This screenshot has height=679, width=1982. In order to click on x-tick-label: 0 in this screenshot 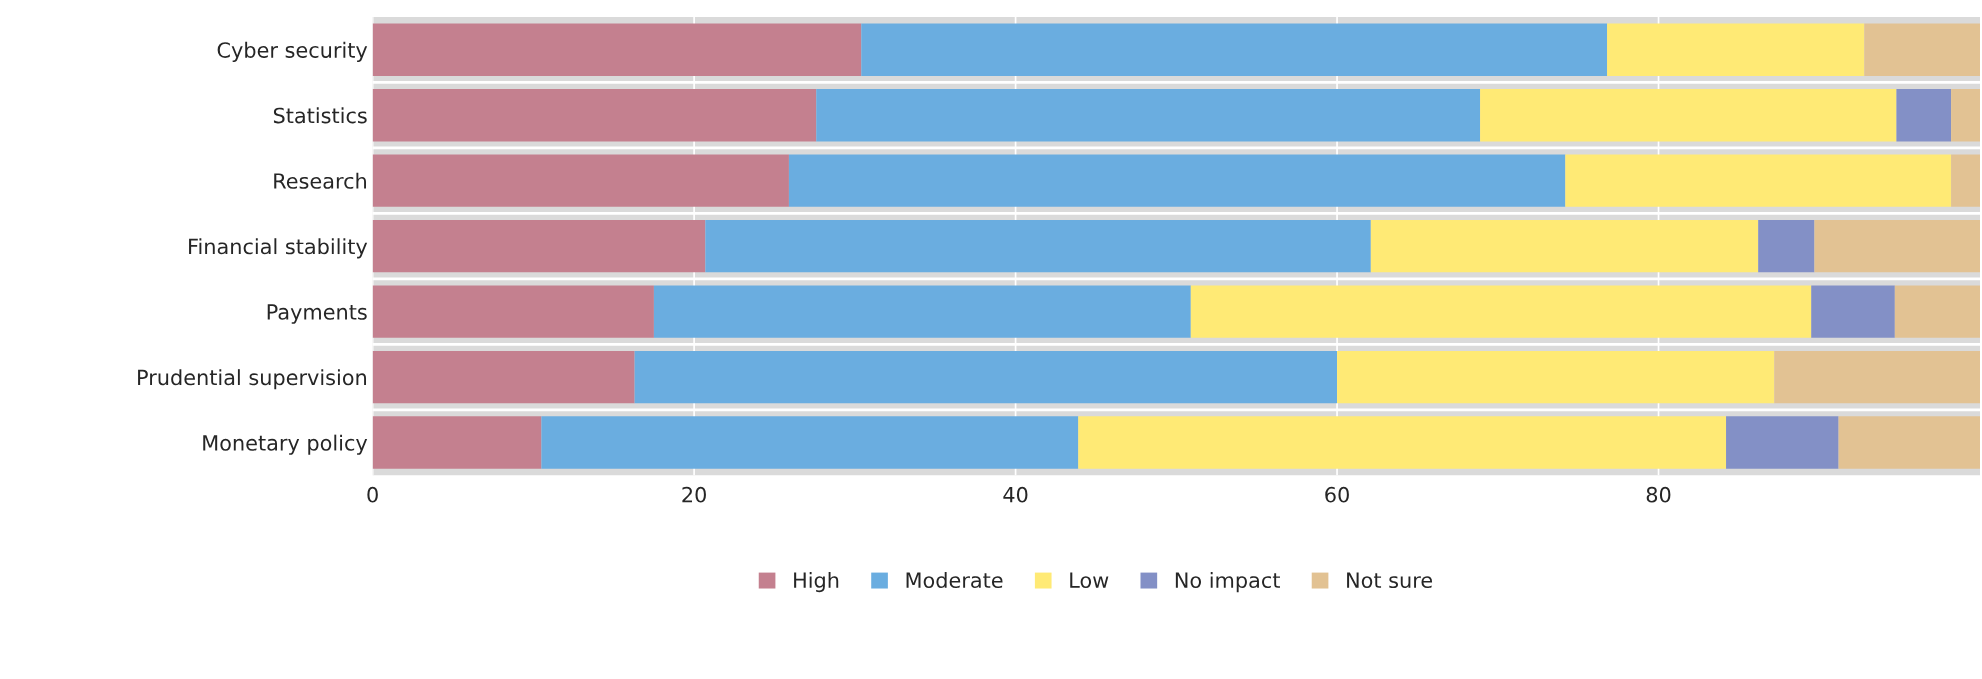, I will do `click(372, 494)`.